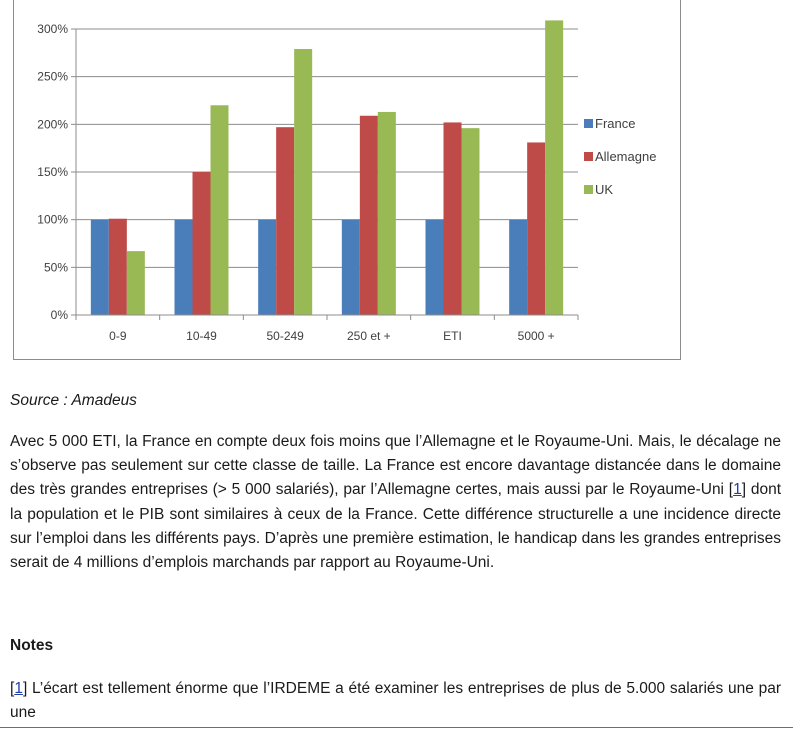 The height and width of the screenshot is (737, 793). Describe the element at coordinates (118, 336) in the screenshot. I see `x-tick-label: 0-9` at that location.